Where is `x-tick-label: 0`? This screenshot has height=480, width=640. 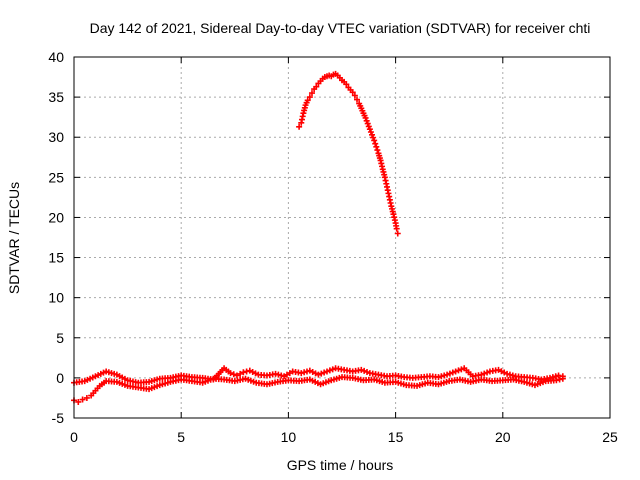 x-tick-label: 0 is located at coordinates (74, 437).